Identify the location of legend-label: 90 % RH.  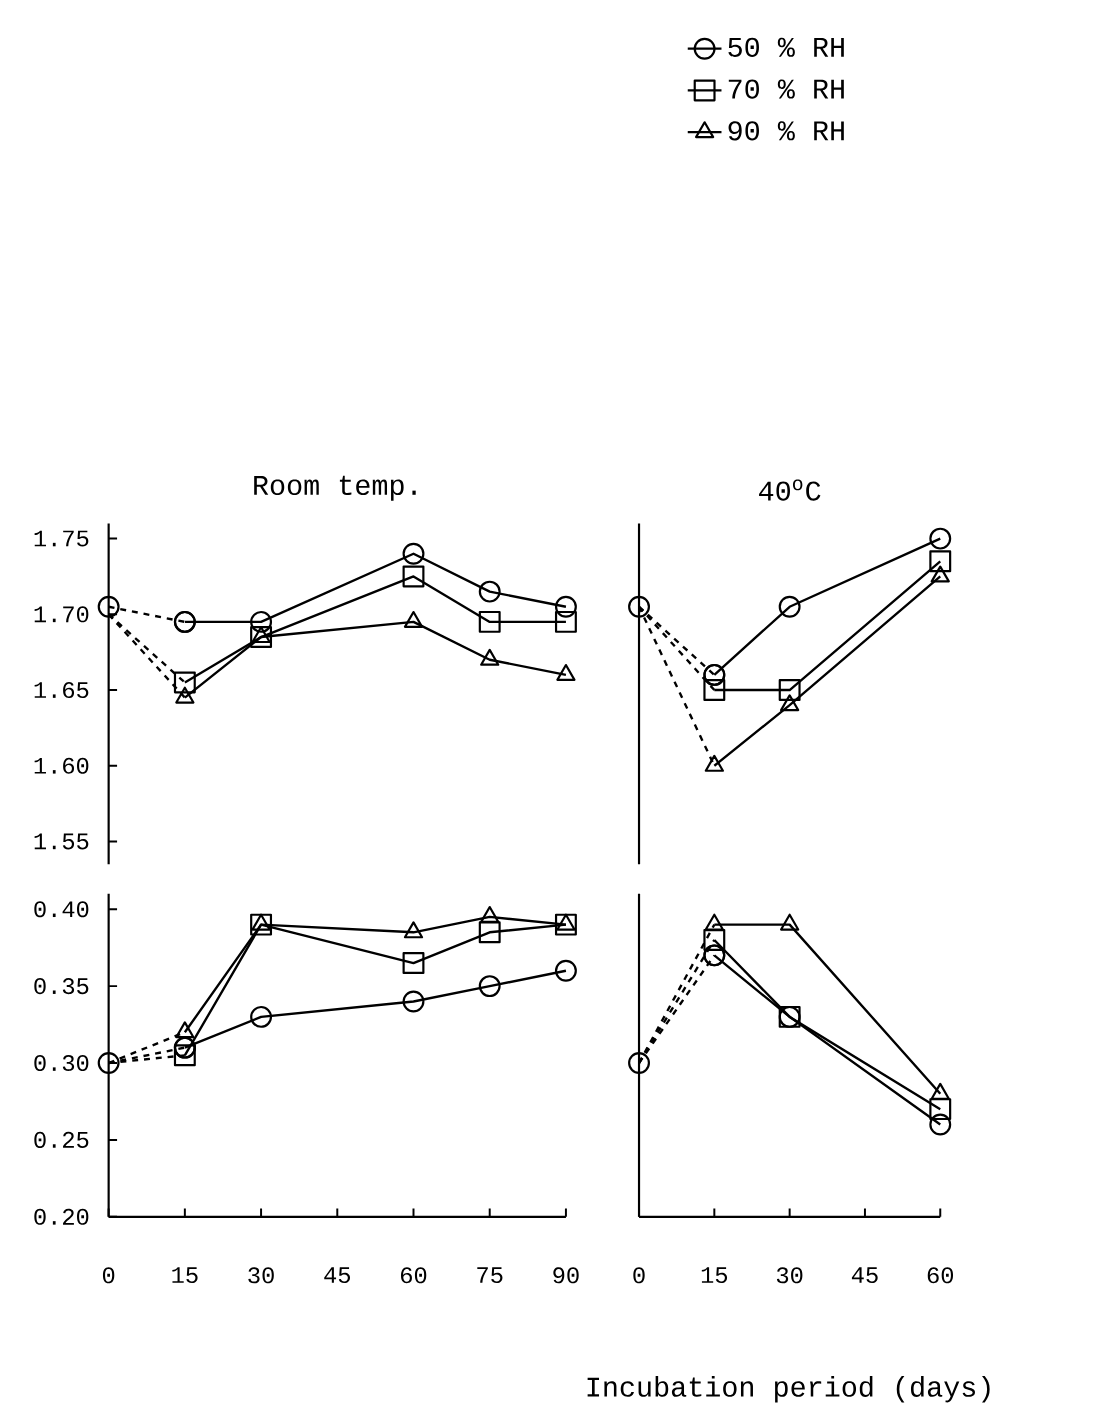
(786, 131).